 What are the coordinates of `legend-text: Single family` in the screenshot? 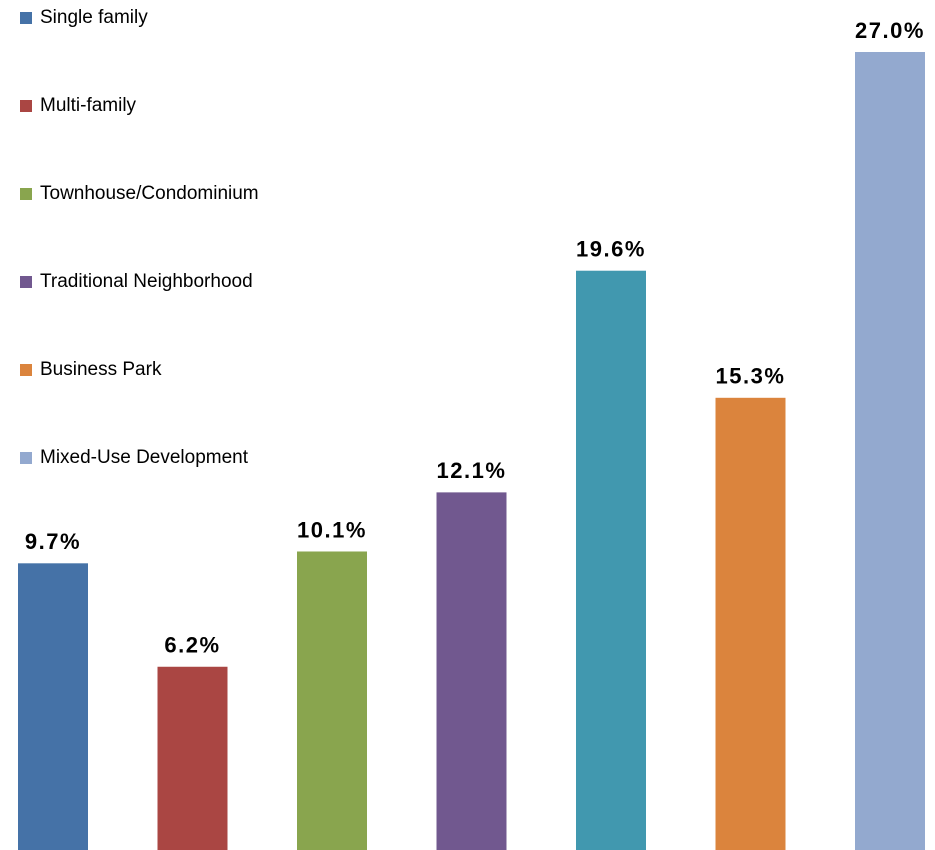 It's located at (94, 17).